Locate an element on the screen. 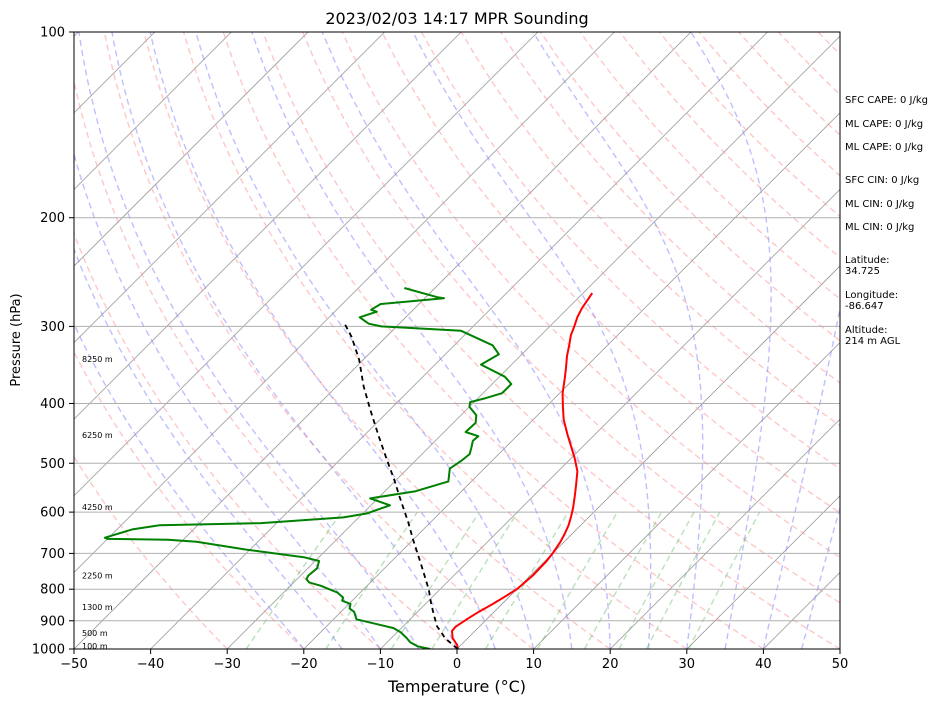 The width and height of the screenshot is (946, 705). x-tick-label: 40 is located at coordinates (763, 664).